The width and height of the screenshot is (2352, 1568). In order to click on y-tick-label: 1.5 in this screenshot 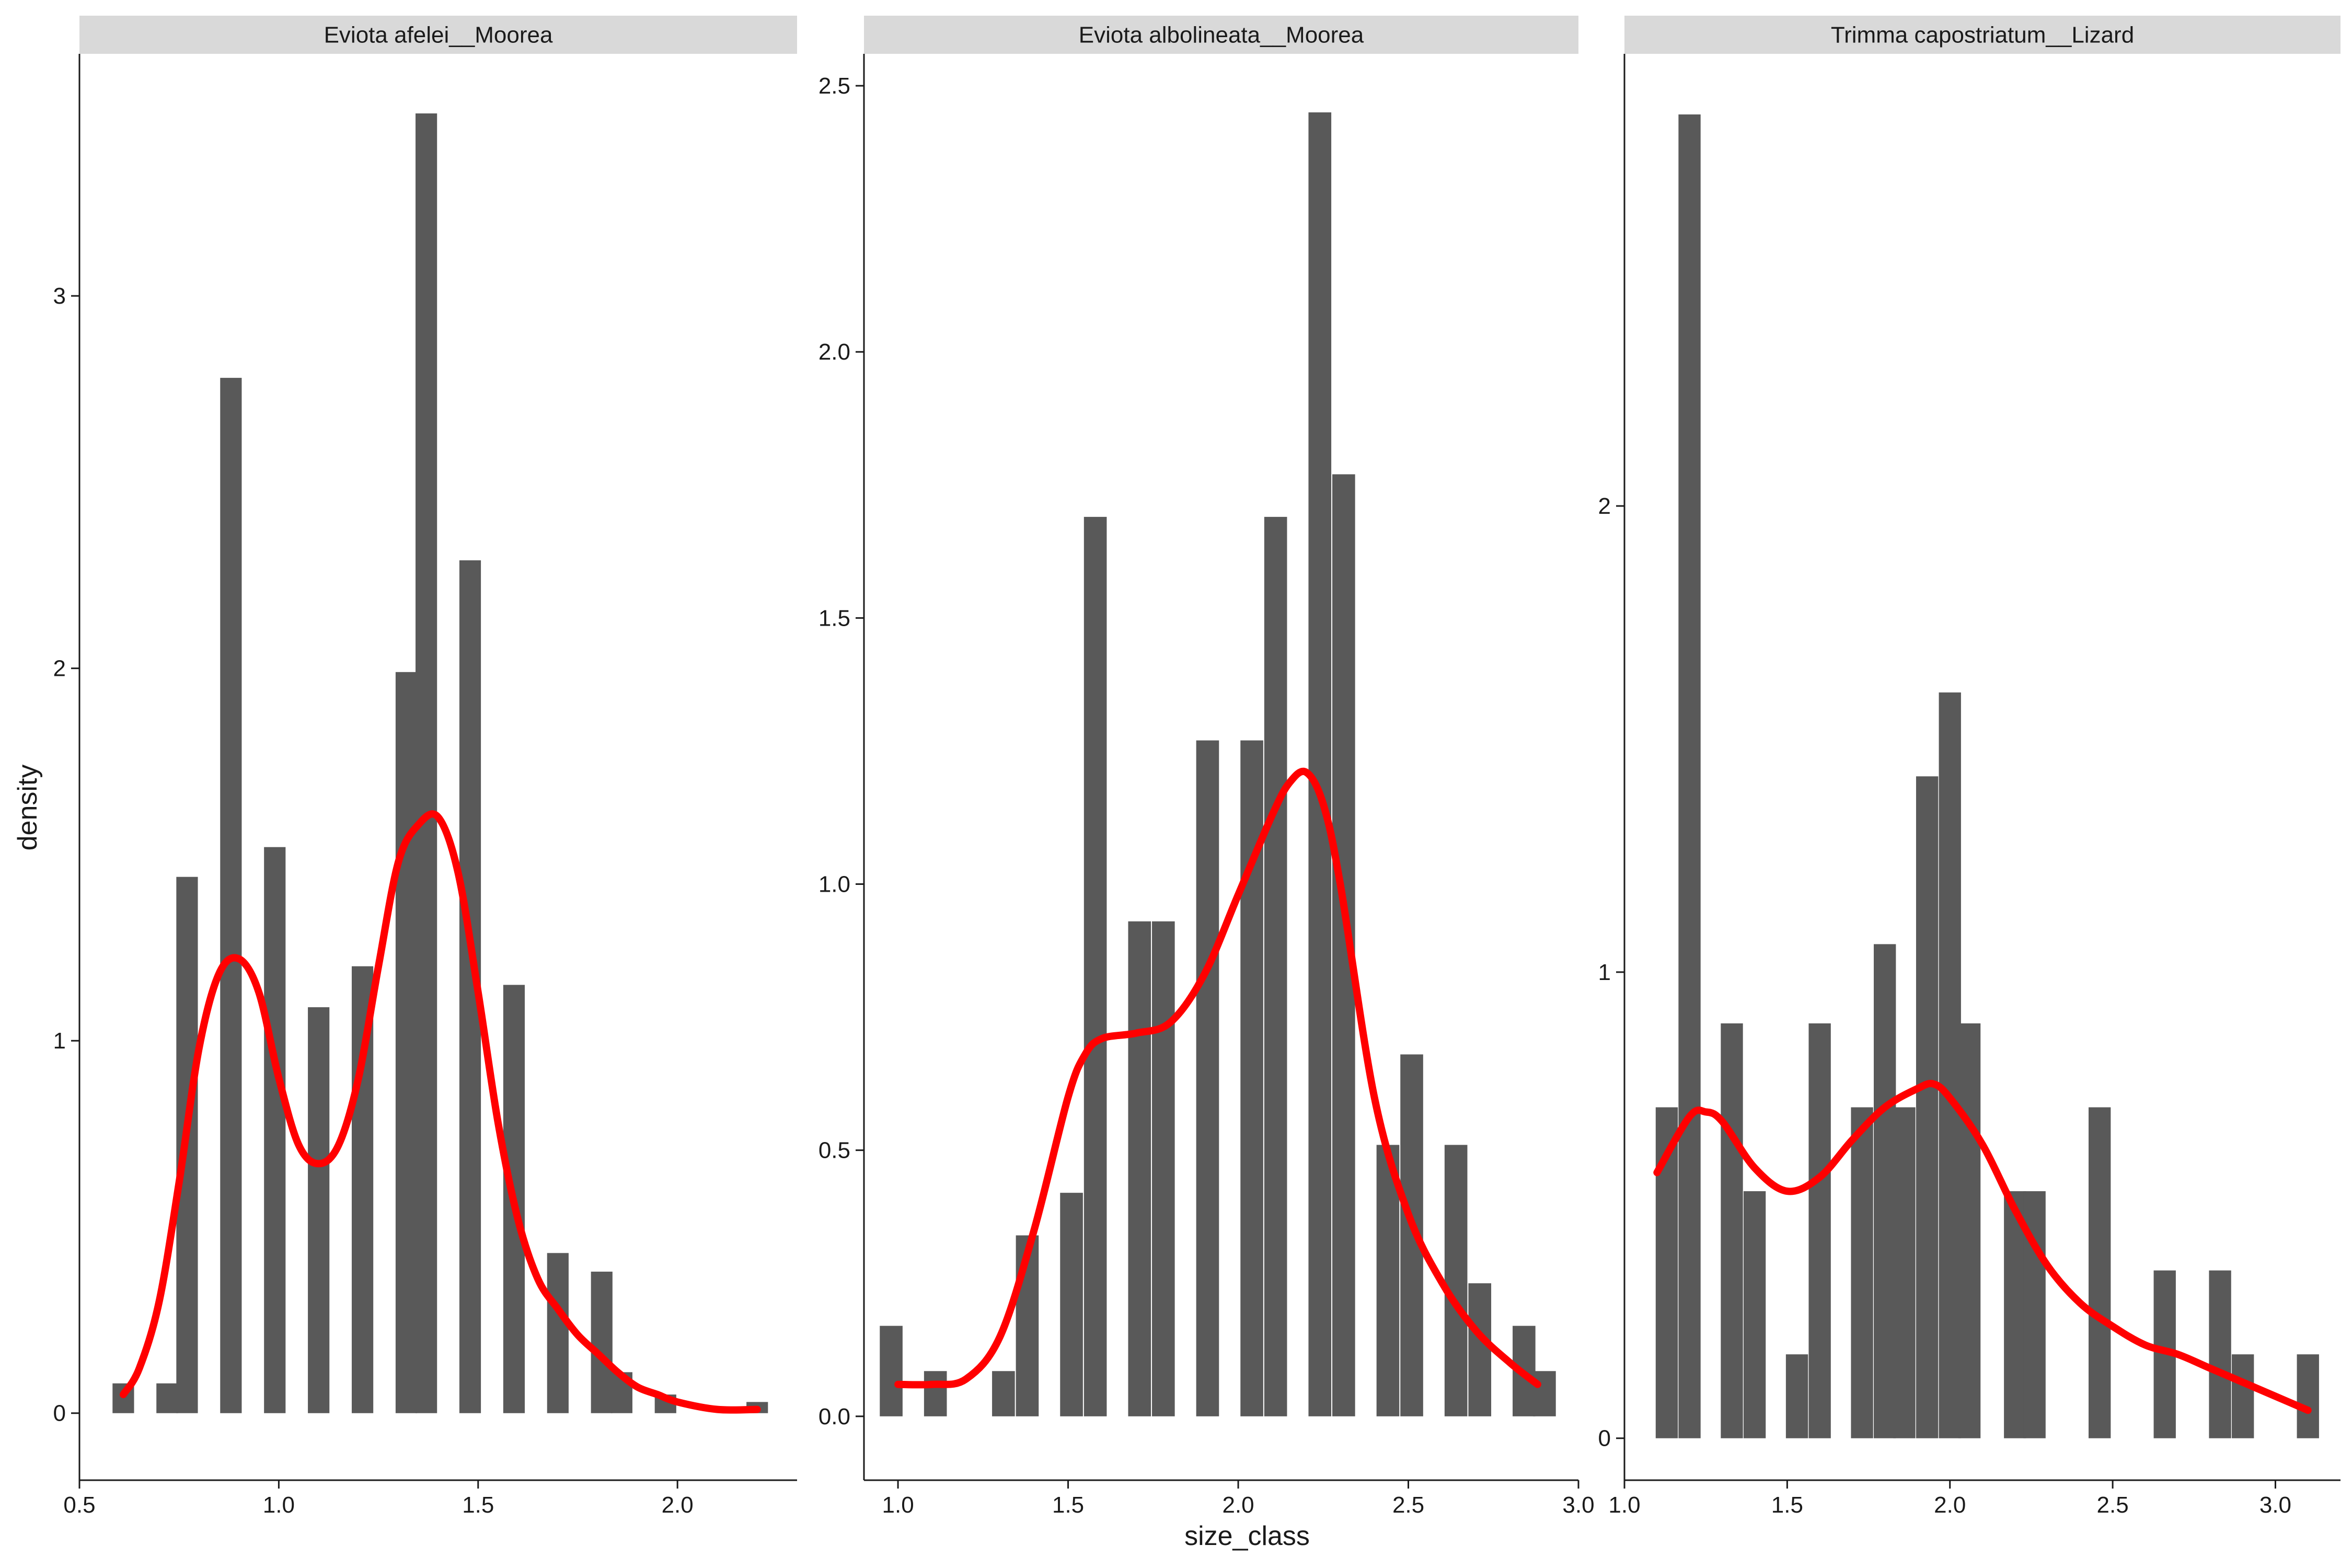, I will do `click(834, 618)`.